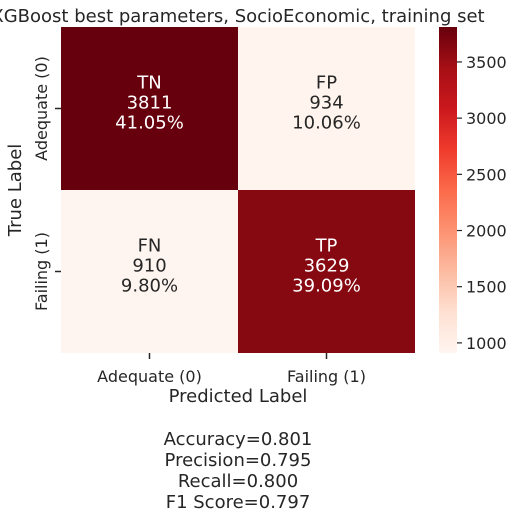 This screenshot has height=517, width=515. What do you see at coordinates (326, 123) in the screenshot?
I see `cell-percent-0-1: 10.06%` at bounding box center [326, 123].